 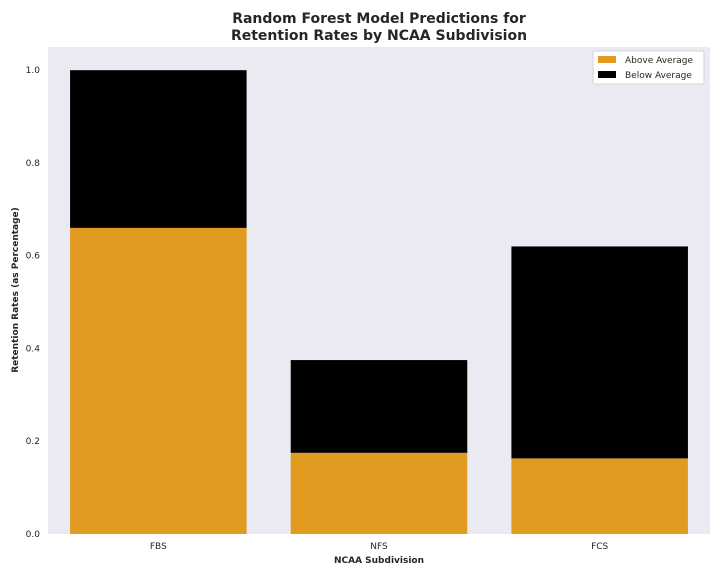 I want to click on bar-fcs-below-average, so click(x=599, y=352).